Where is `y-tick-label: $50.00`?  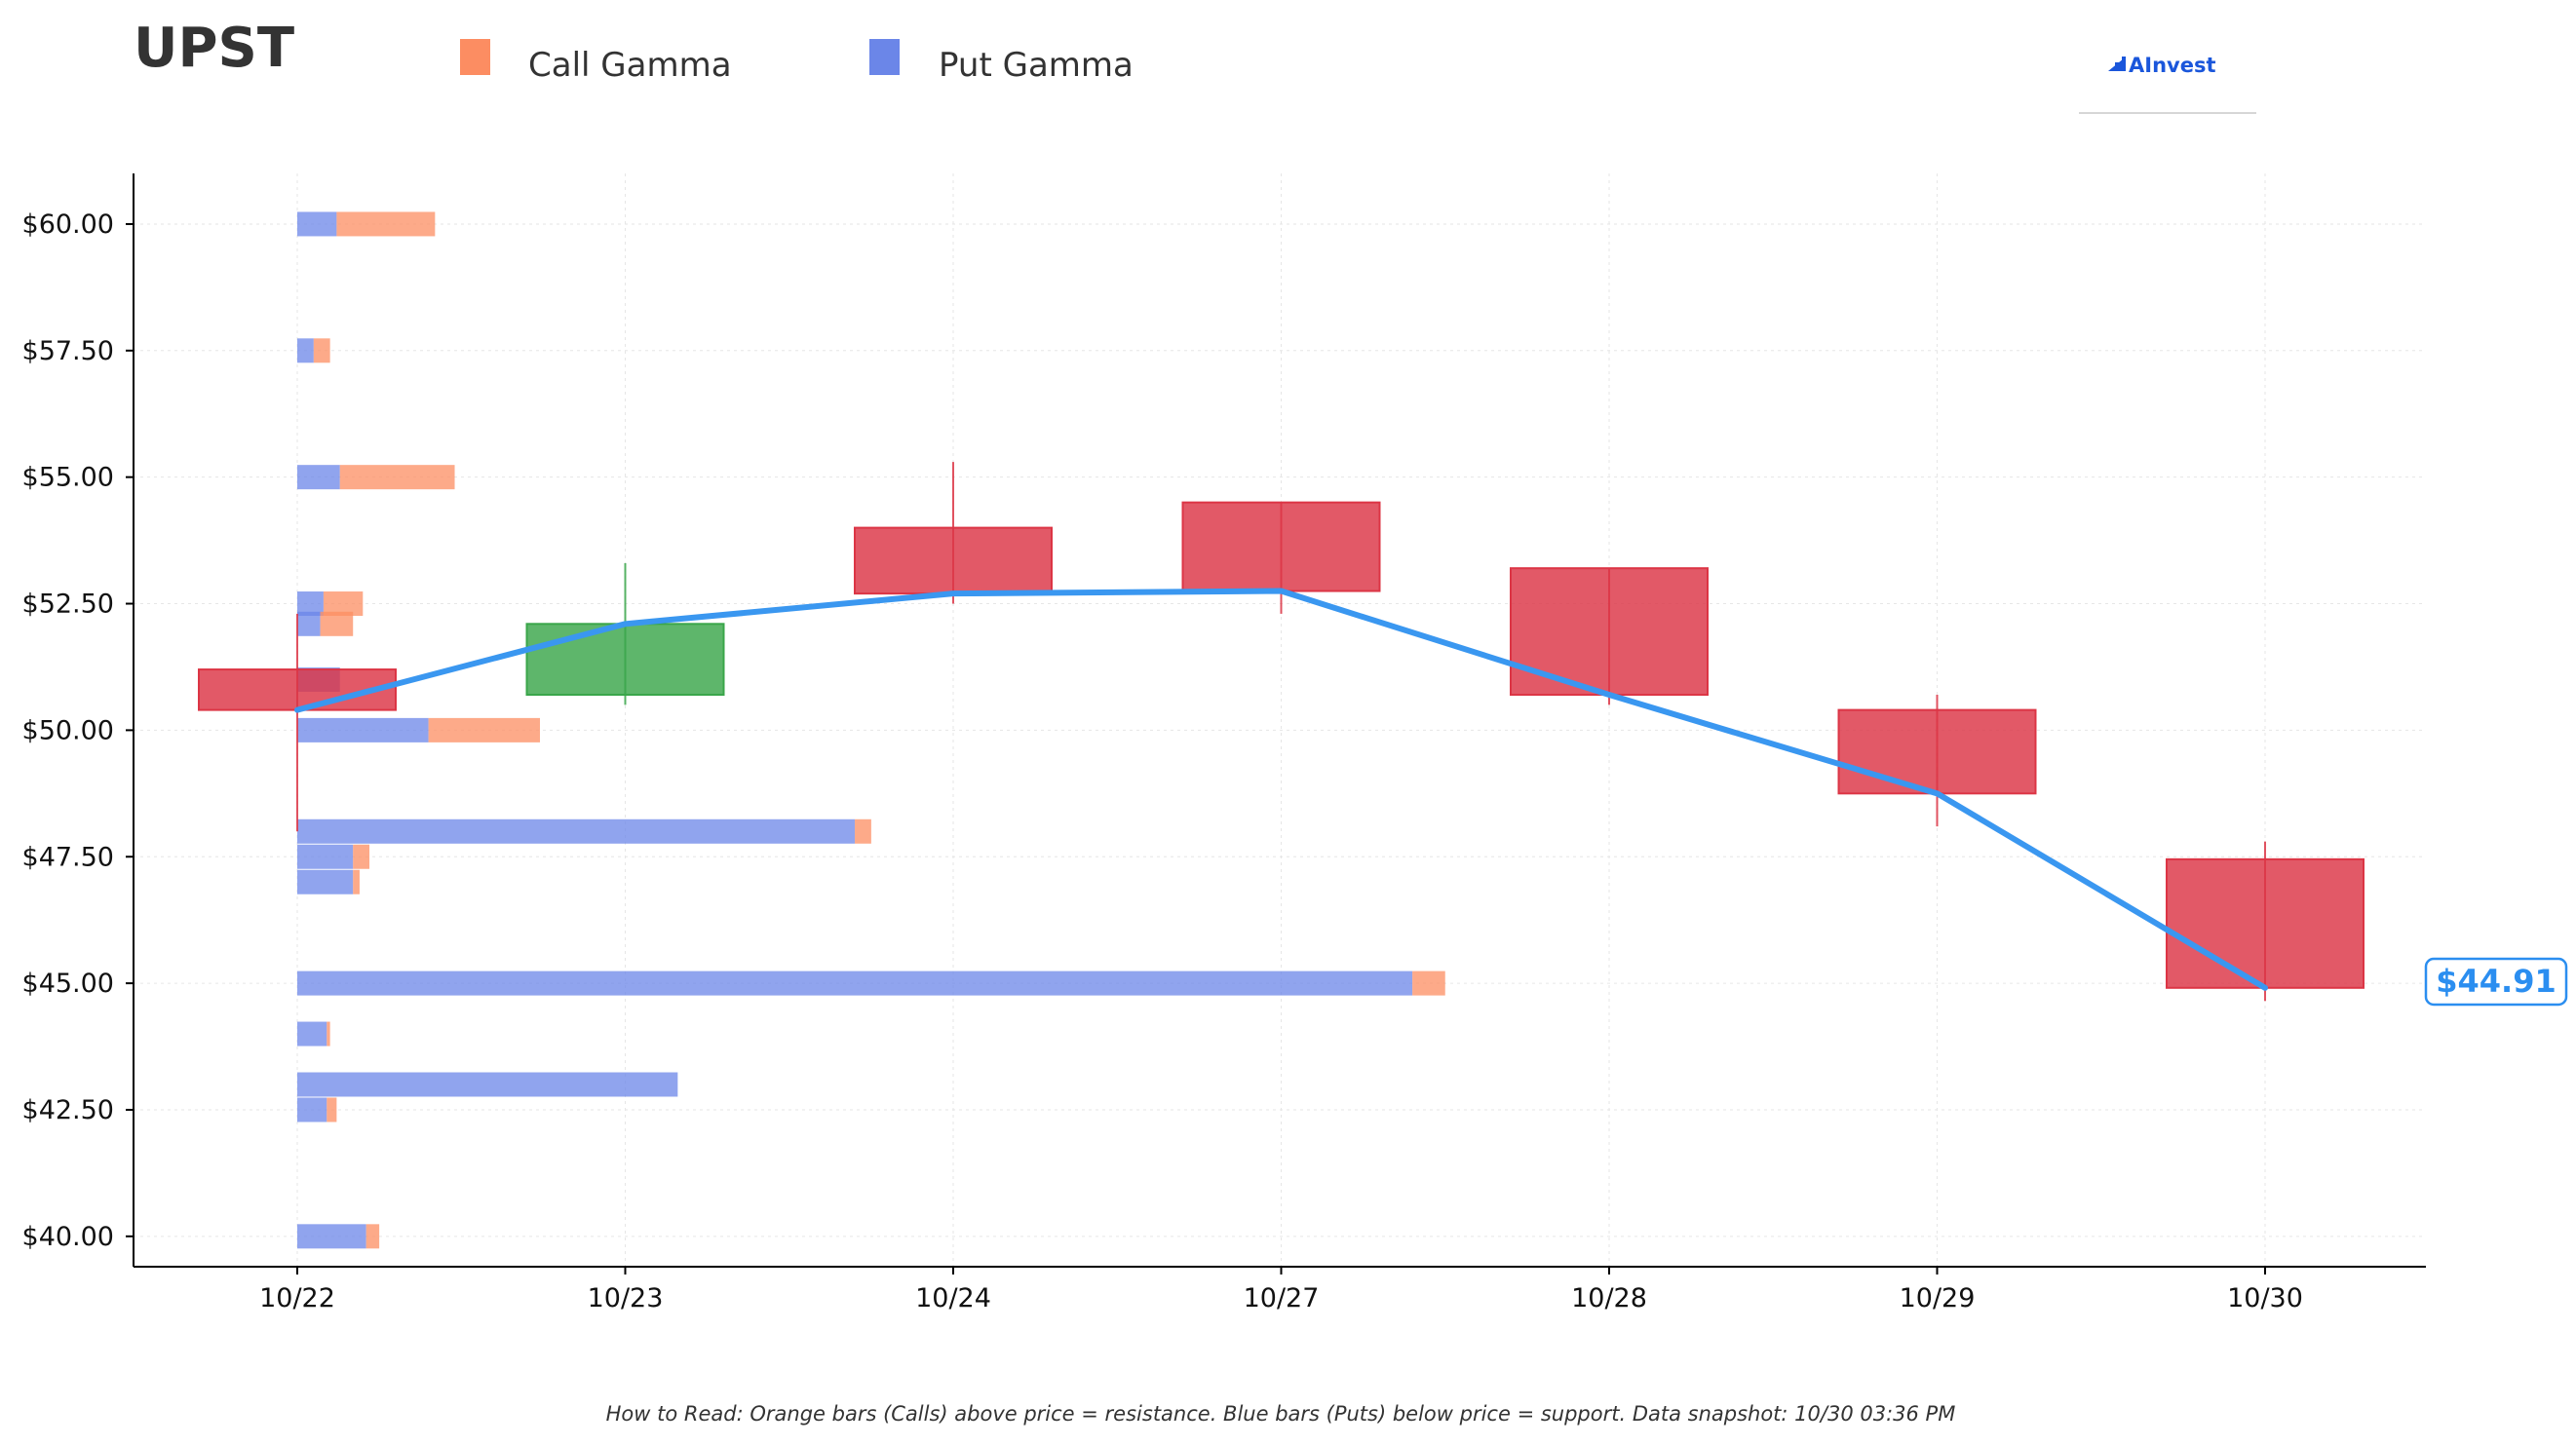
y-tick-label: $50.00 is located at coordinates (68, 730).